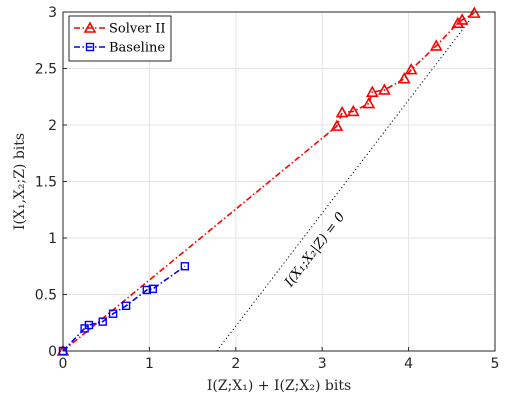 Image resolution: width=507 pixels, height=401 pixels. Describe the element at coordinates (322, 364) in the screenshot. I see `x-tick-label: 3` at that location.